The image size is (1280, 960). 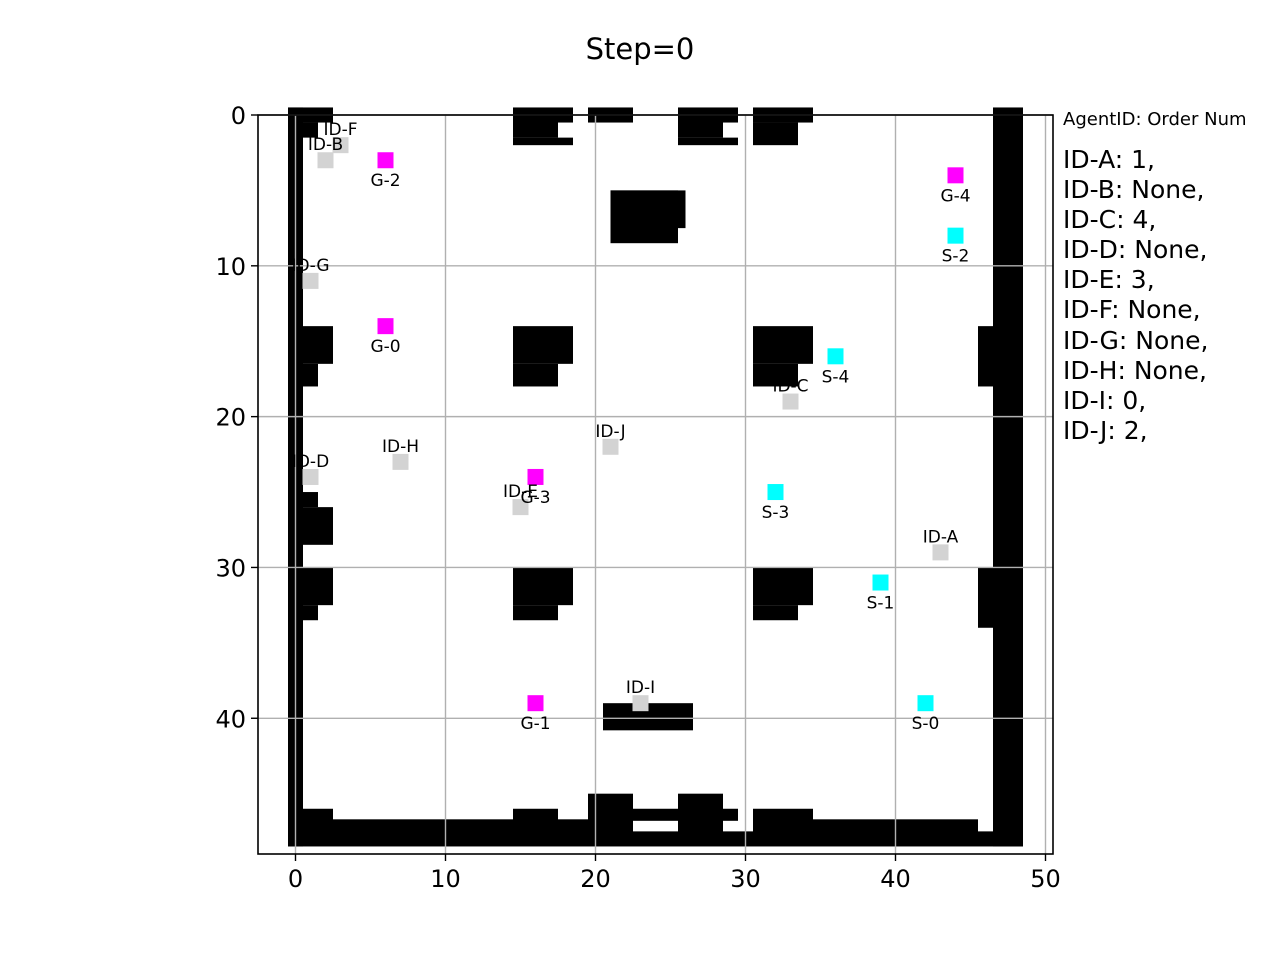 What do you see at coordinates (1136, 340) in the screenshot?
I see `legend-entry: ID-G: None,` at bounding box center [1136, 340].